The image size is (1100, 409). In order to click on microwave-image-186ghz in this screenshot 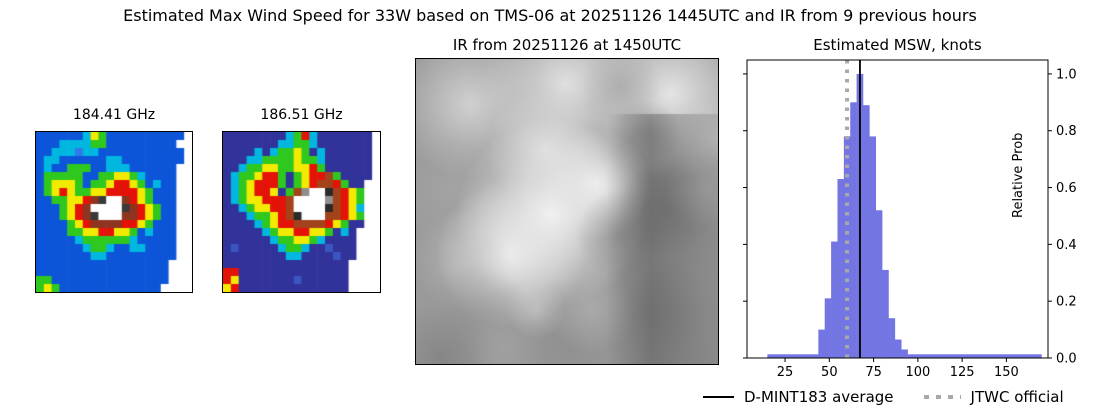, I will do `click(301, 212)`.